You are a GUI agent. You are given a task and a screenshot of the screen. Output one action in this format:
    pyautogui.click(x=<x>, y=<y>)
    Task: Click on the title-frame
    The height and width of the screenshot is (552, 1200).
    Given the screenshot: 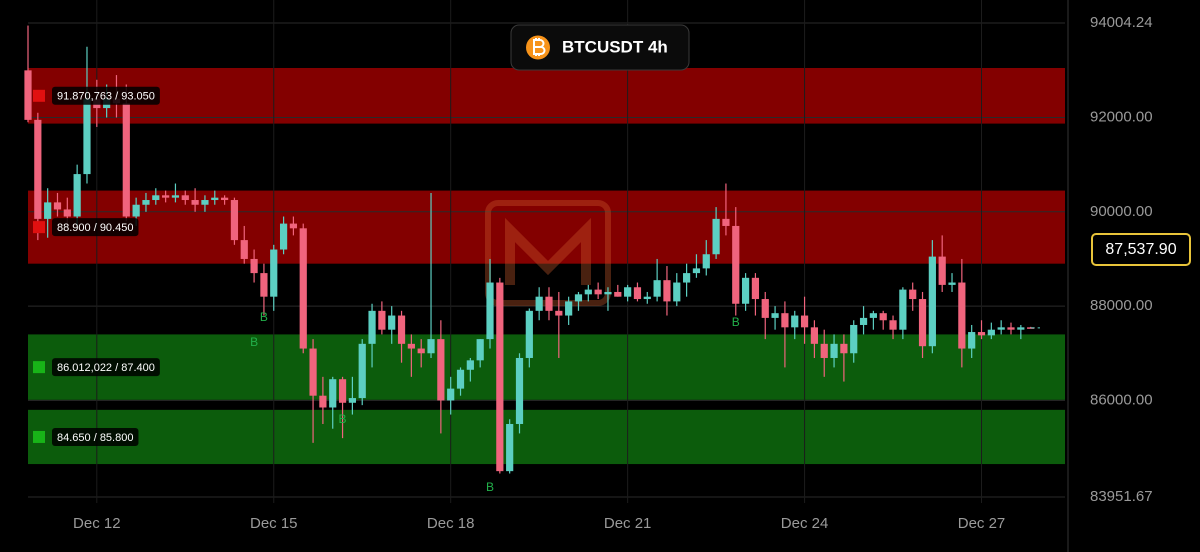 What is the action you would take?
    pyautogui.click(x=600, y=47)
    